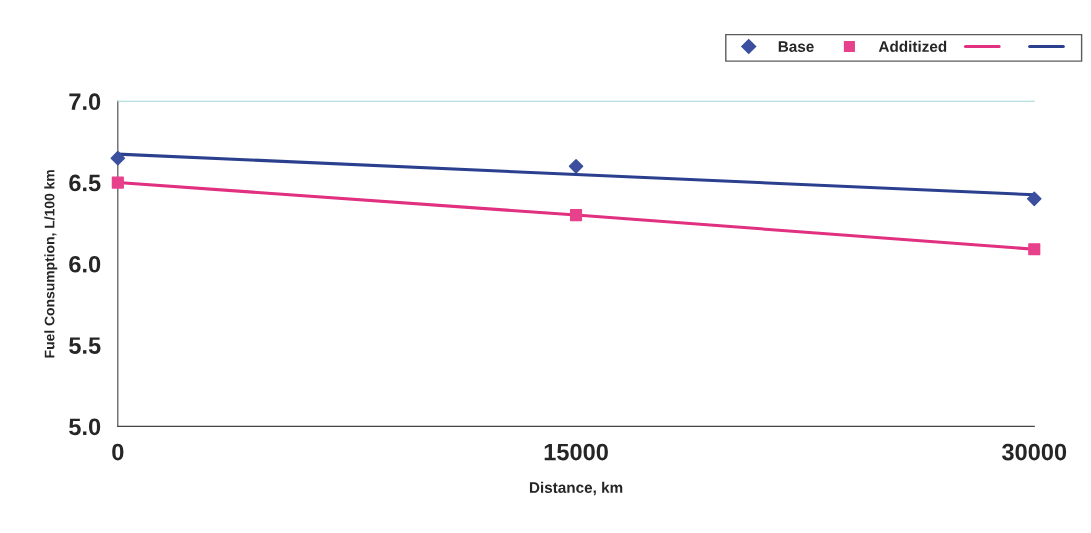 This screenshot has width=1091, height=533. I want to click on x-tick-label: 0, so click(118, 452).